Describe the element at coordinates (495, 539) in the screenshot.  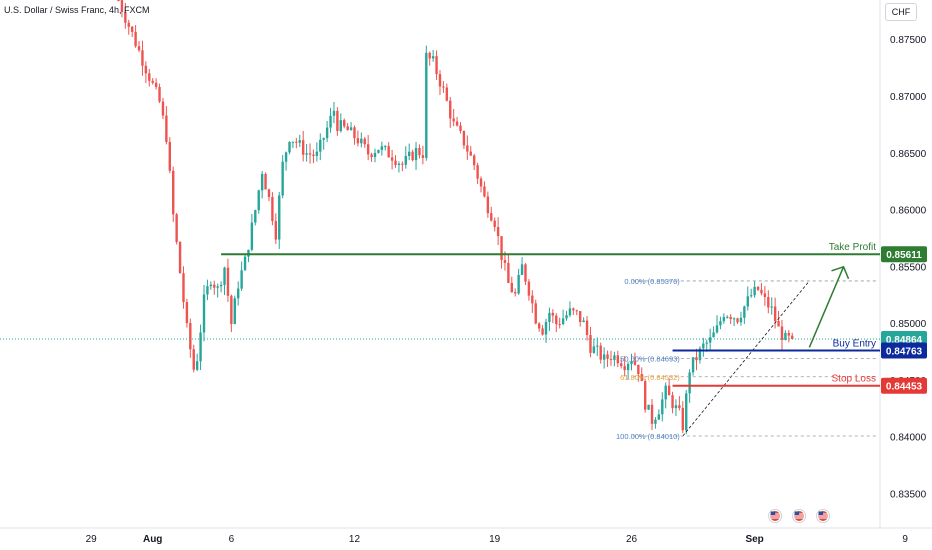
I see `x-tick-label: 19` at that location.